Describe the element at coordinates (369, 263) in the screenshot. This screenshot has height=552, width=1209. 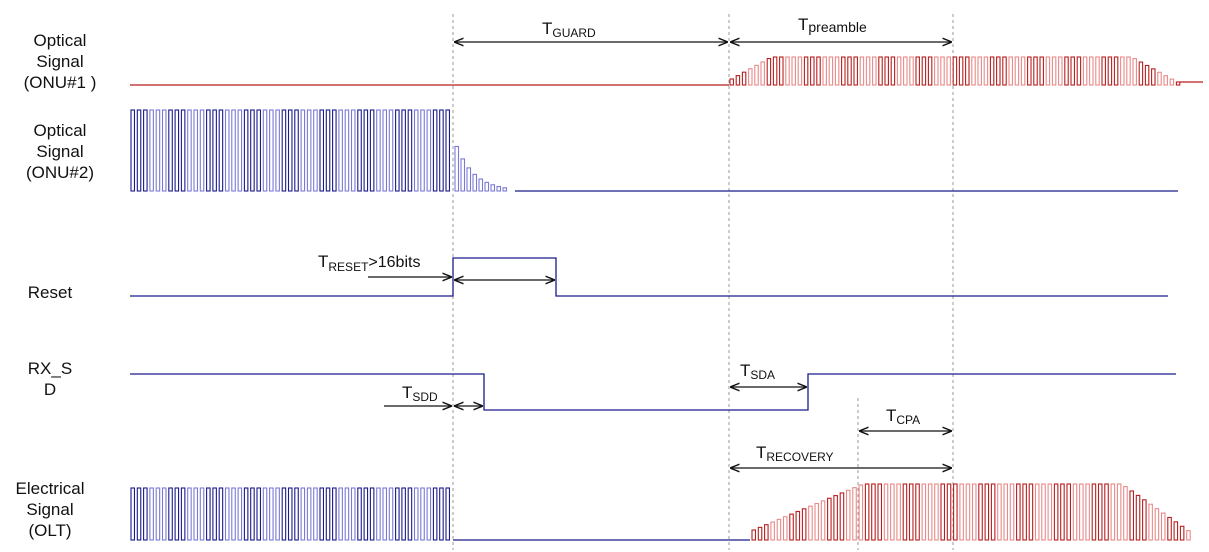
I see `label-t-reset: TRESET>16bits` at that location.